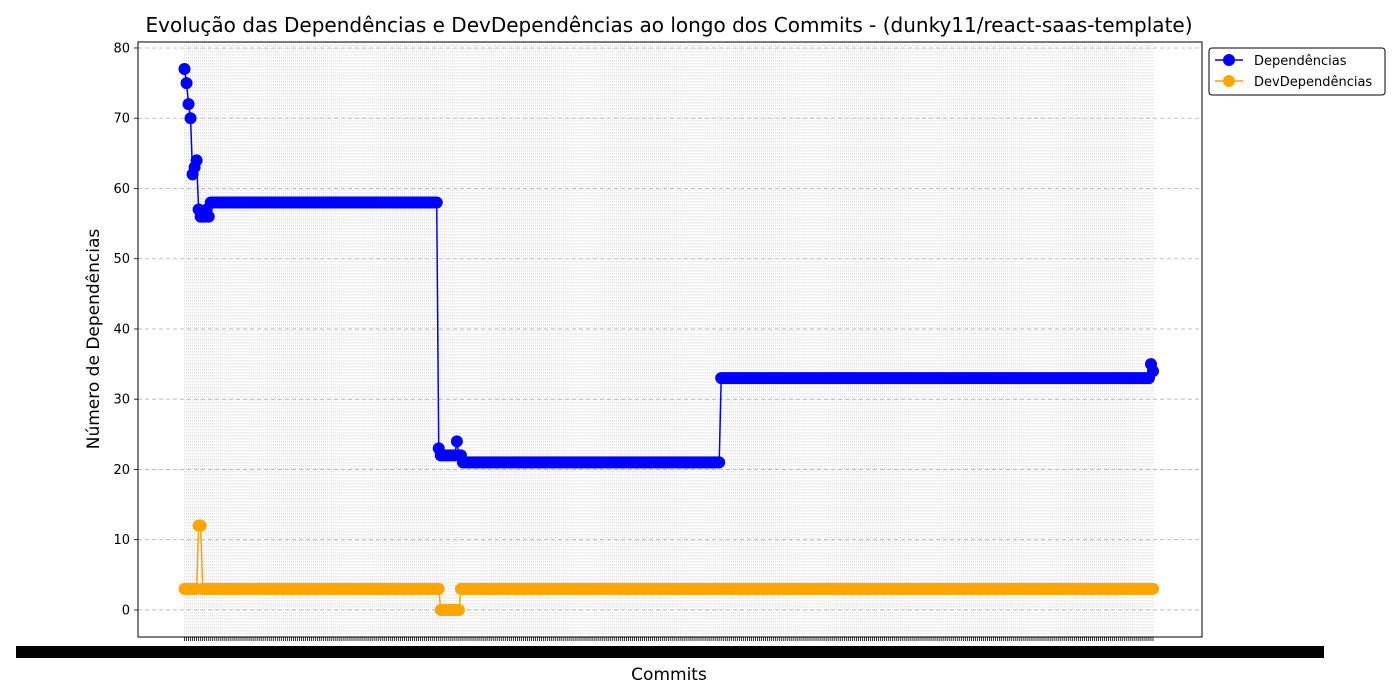  What do you see at coordinates (121, 189) in the screenshot?
I see `y-tick-label: 60` at bounding box center [121, 189].